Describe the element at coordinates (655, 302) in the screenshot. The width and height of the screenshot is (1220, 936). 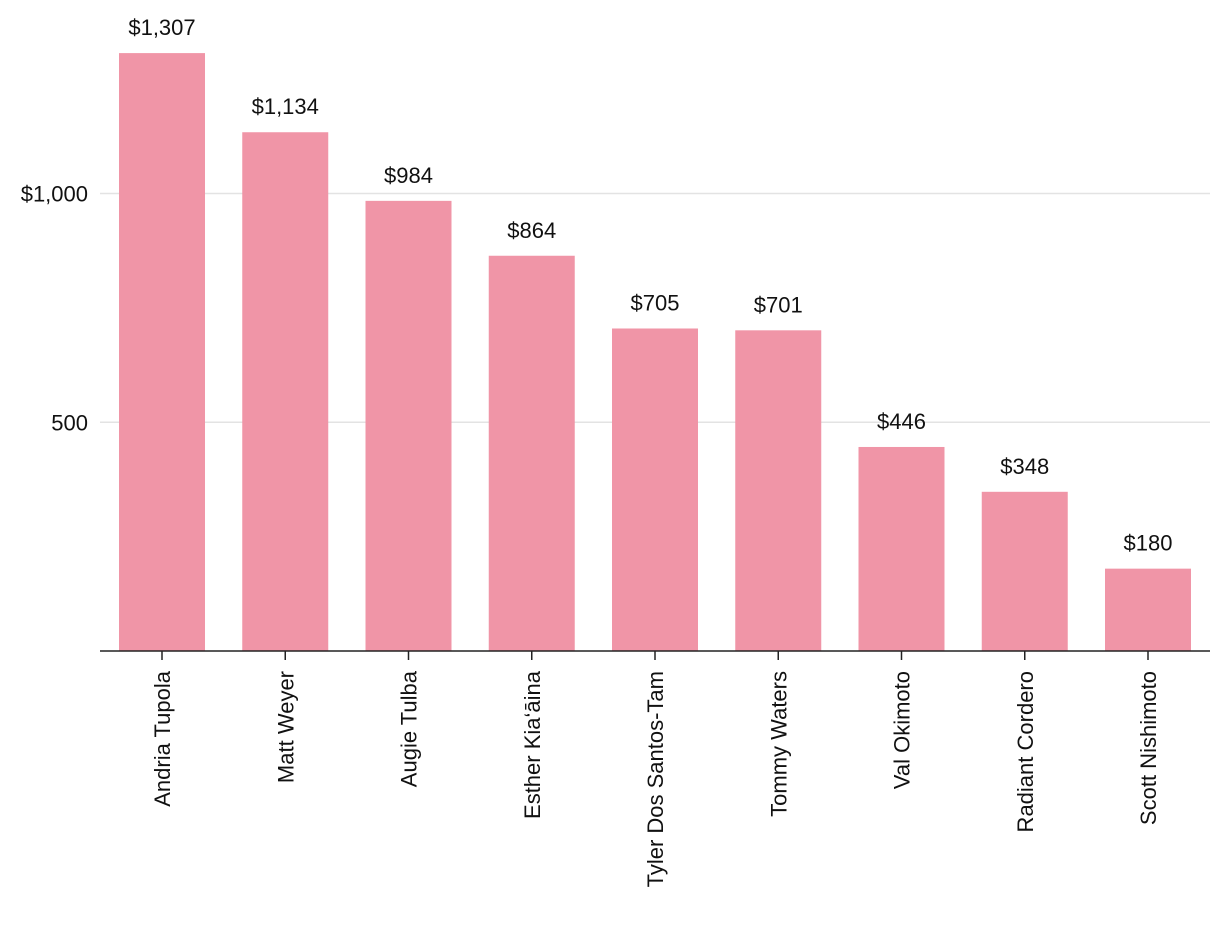
I see `bar-value-label: $705` at that location.